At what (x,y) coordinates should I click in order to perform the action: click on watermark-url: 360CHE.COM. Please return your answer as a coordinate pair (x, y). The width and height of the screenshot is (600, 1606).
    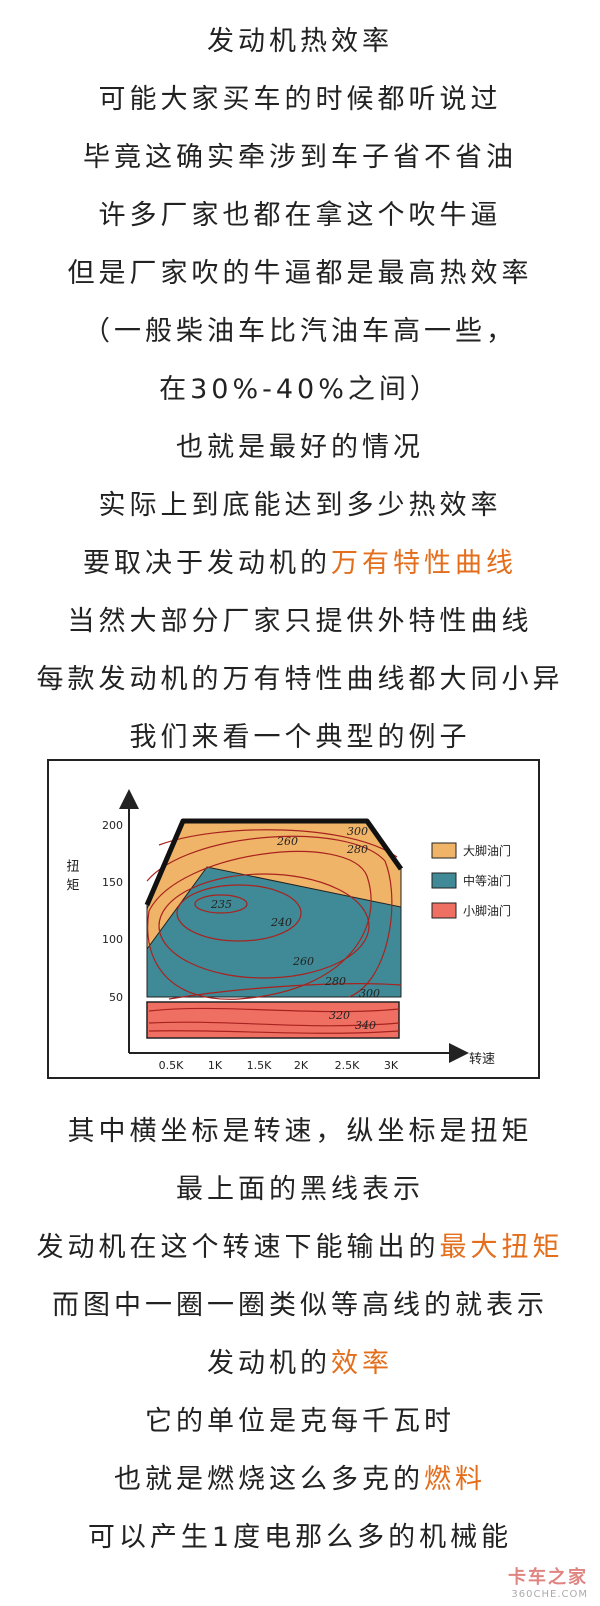
    Looking at the image, I should click on (549, 1594).